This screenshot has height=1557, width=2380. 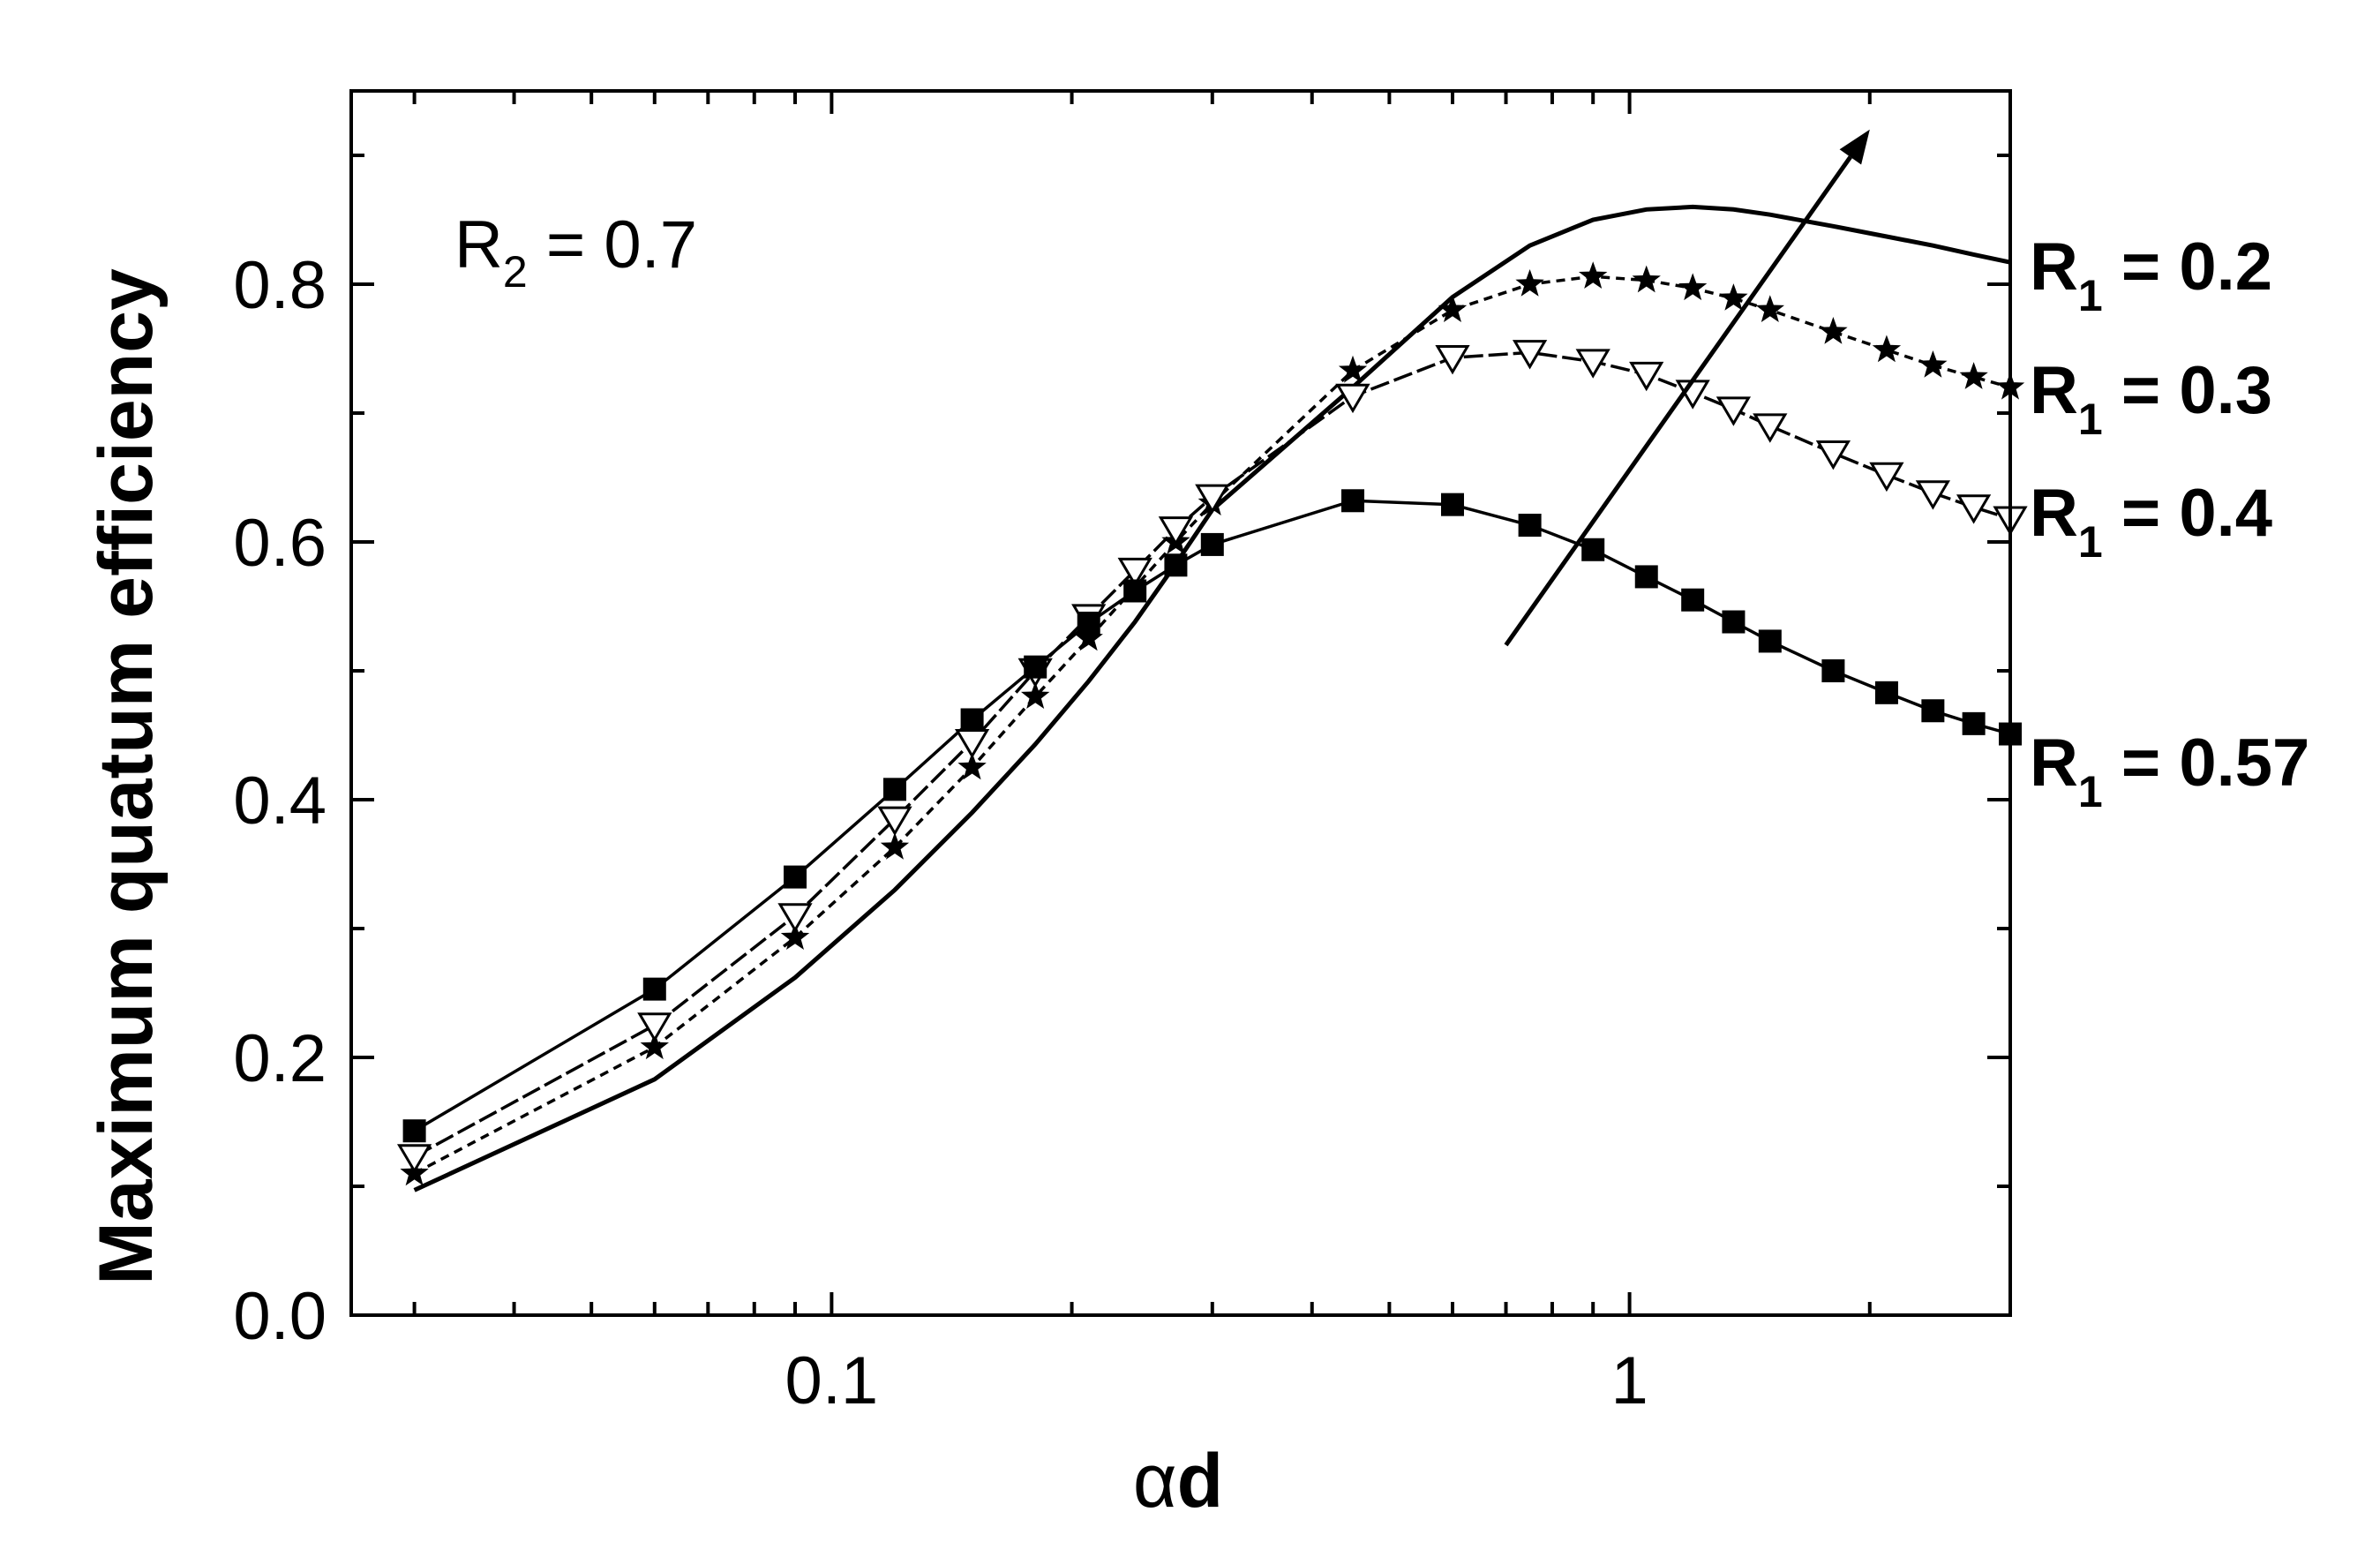 What do you see at coordinates (1678, 401) in the screenshot?
I see `arrow-shaft` at bounding box center [1678, 401].